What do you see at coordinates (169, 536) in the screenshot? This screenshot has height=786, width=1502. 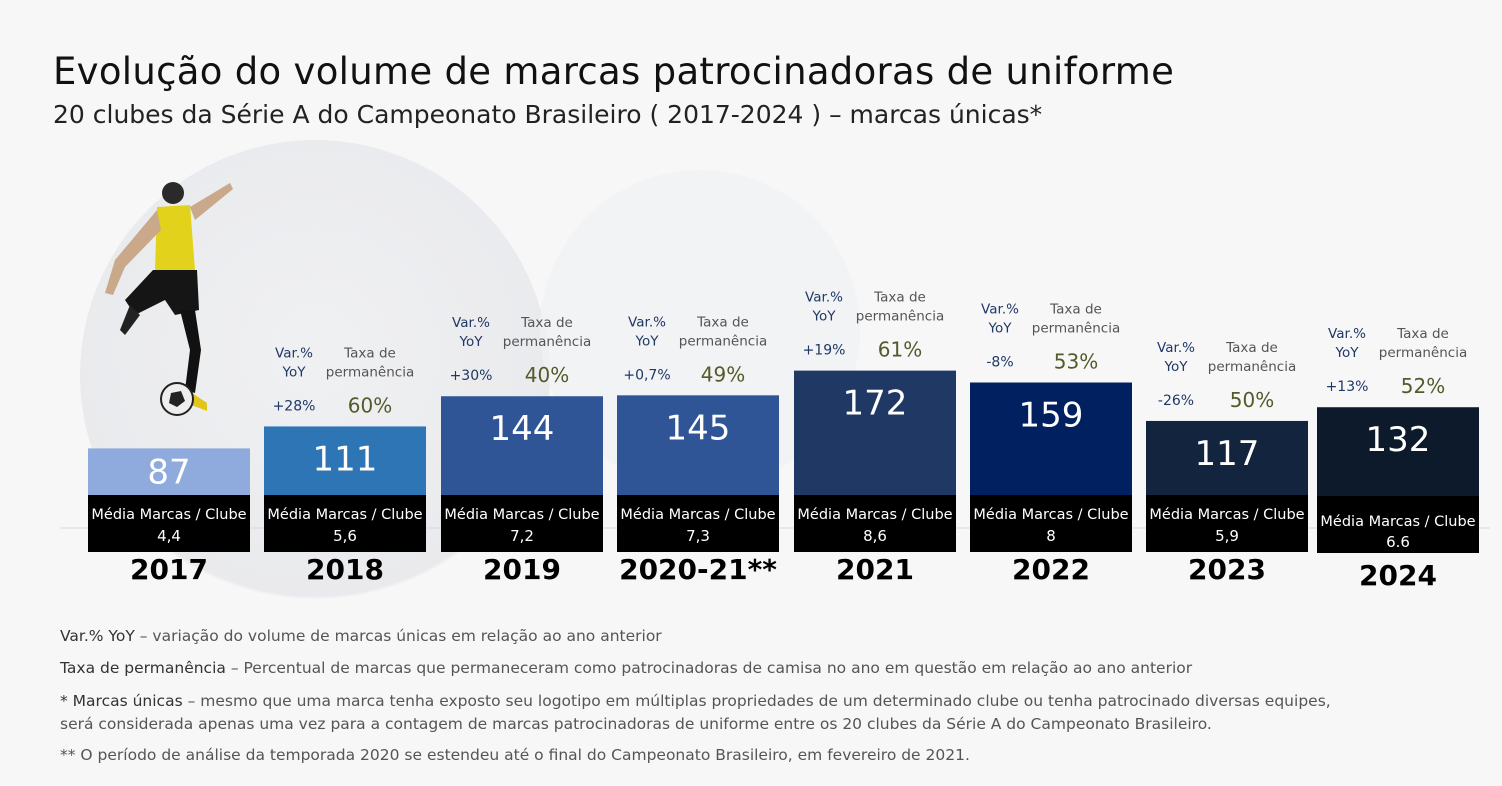 I see `avg-value: 4,4` at bounding box center [169, 536].